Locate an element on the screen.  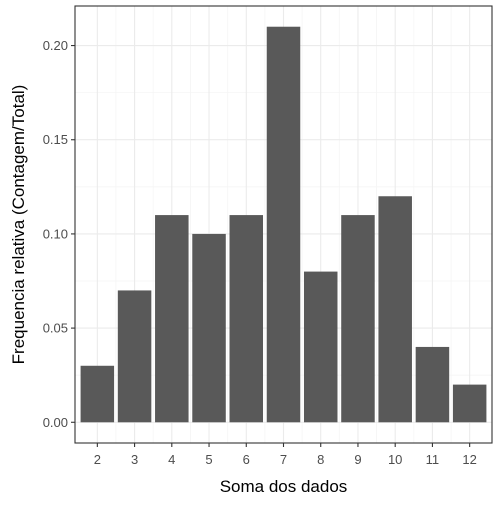
x-tick-label: 7 is located at coordinates (283, 459).